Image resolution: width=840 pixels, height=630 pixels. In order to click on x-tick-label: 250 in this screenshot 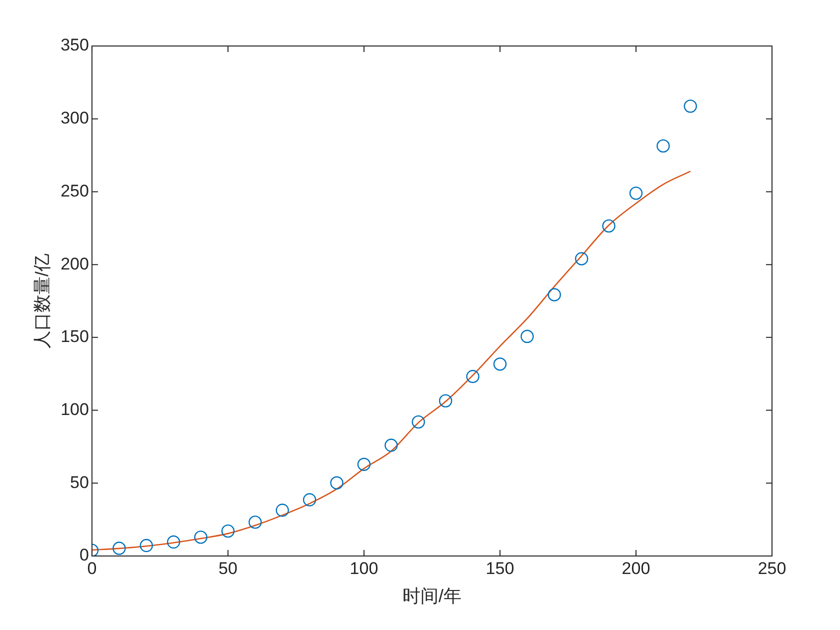, I will do `click(772, 568)`.